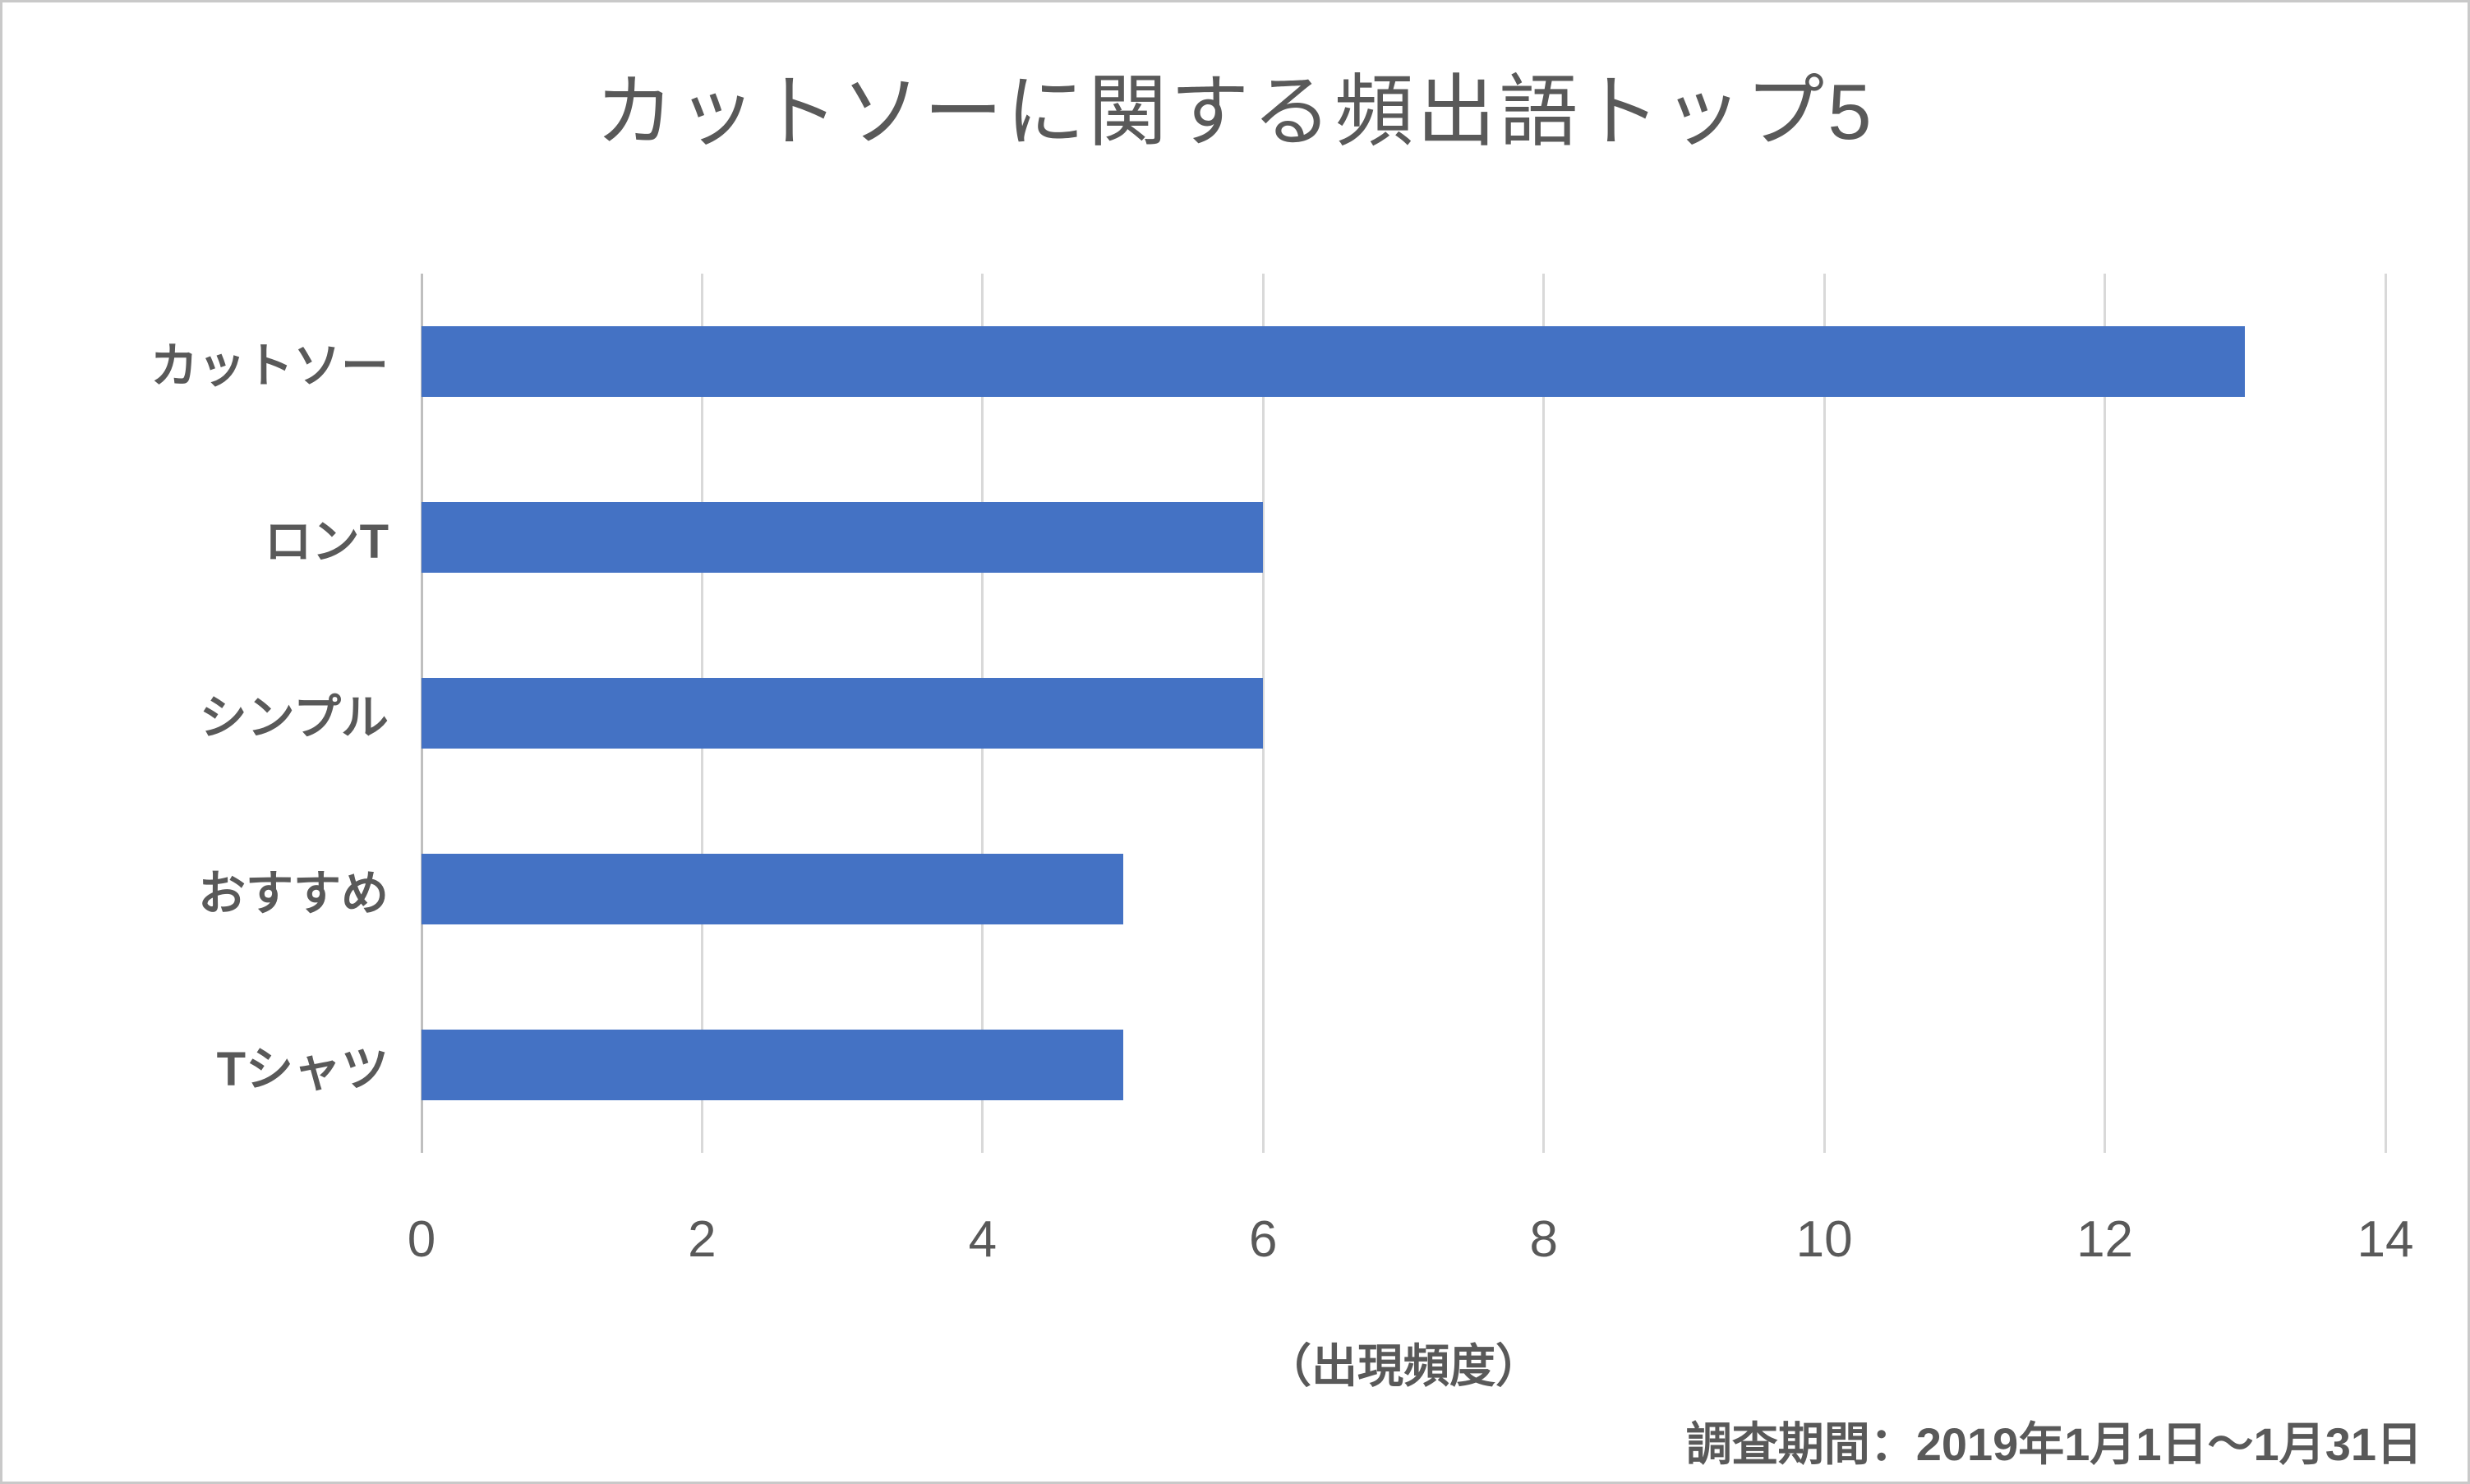 Image resolution: width=2470 pixels, height=1484 pixels. What do you see at coordinates (294, 717) in the screenshot?
I see `category-label-シンプル: シンプル` at bounding box center [294, 717].